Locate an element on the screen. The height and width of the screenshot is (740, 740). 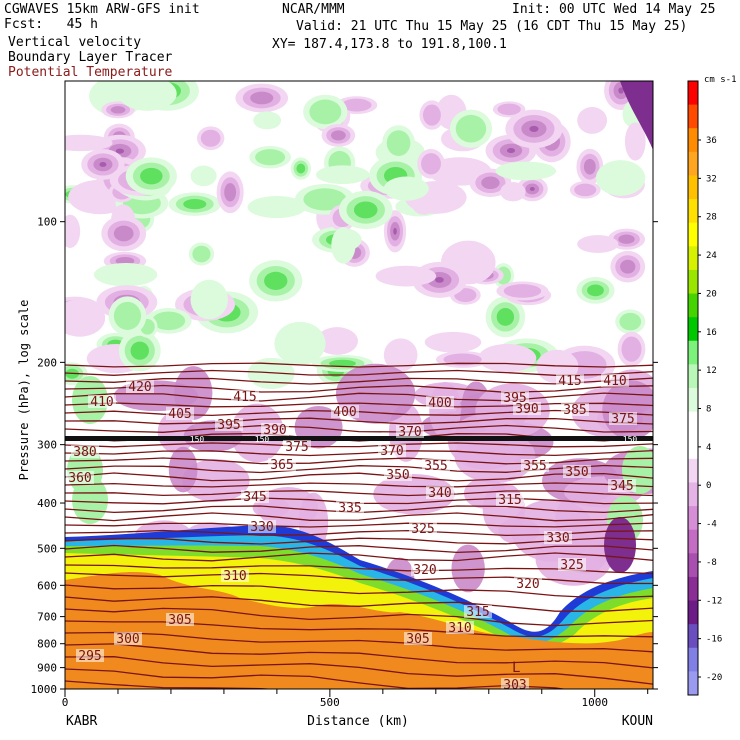
colorbar: 36 32 28 24 20 16 12 8 4 0 -4 -8 -12 -16 -20 is located at coordinates (704, 388).